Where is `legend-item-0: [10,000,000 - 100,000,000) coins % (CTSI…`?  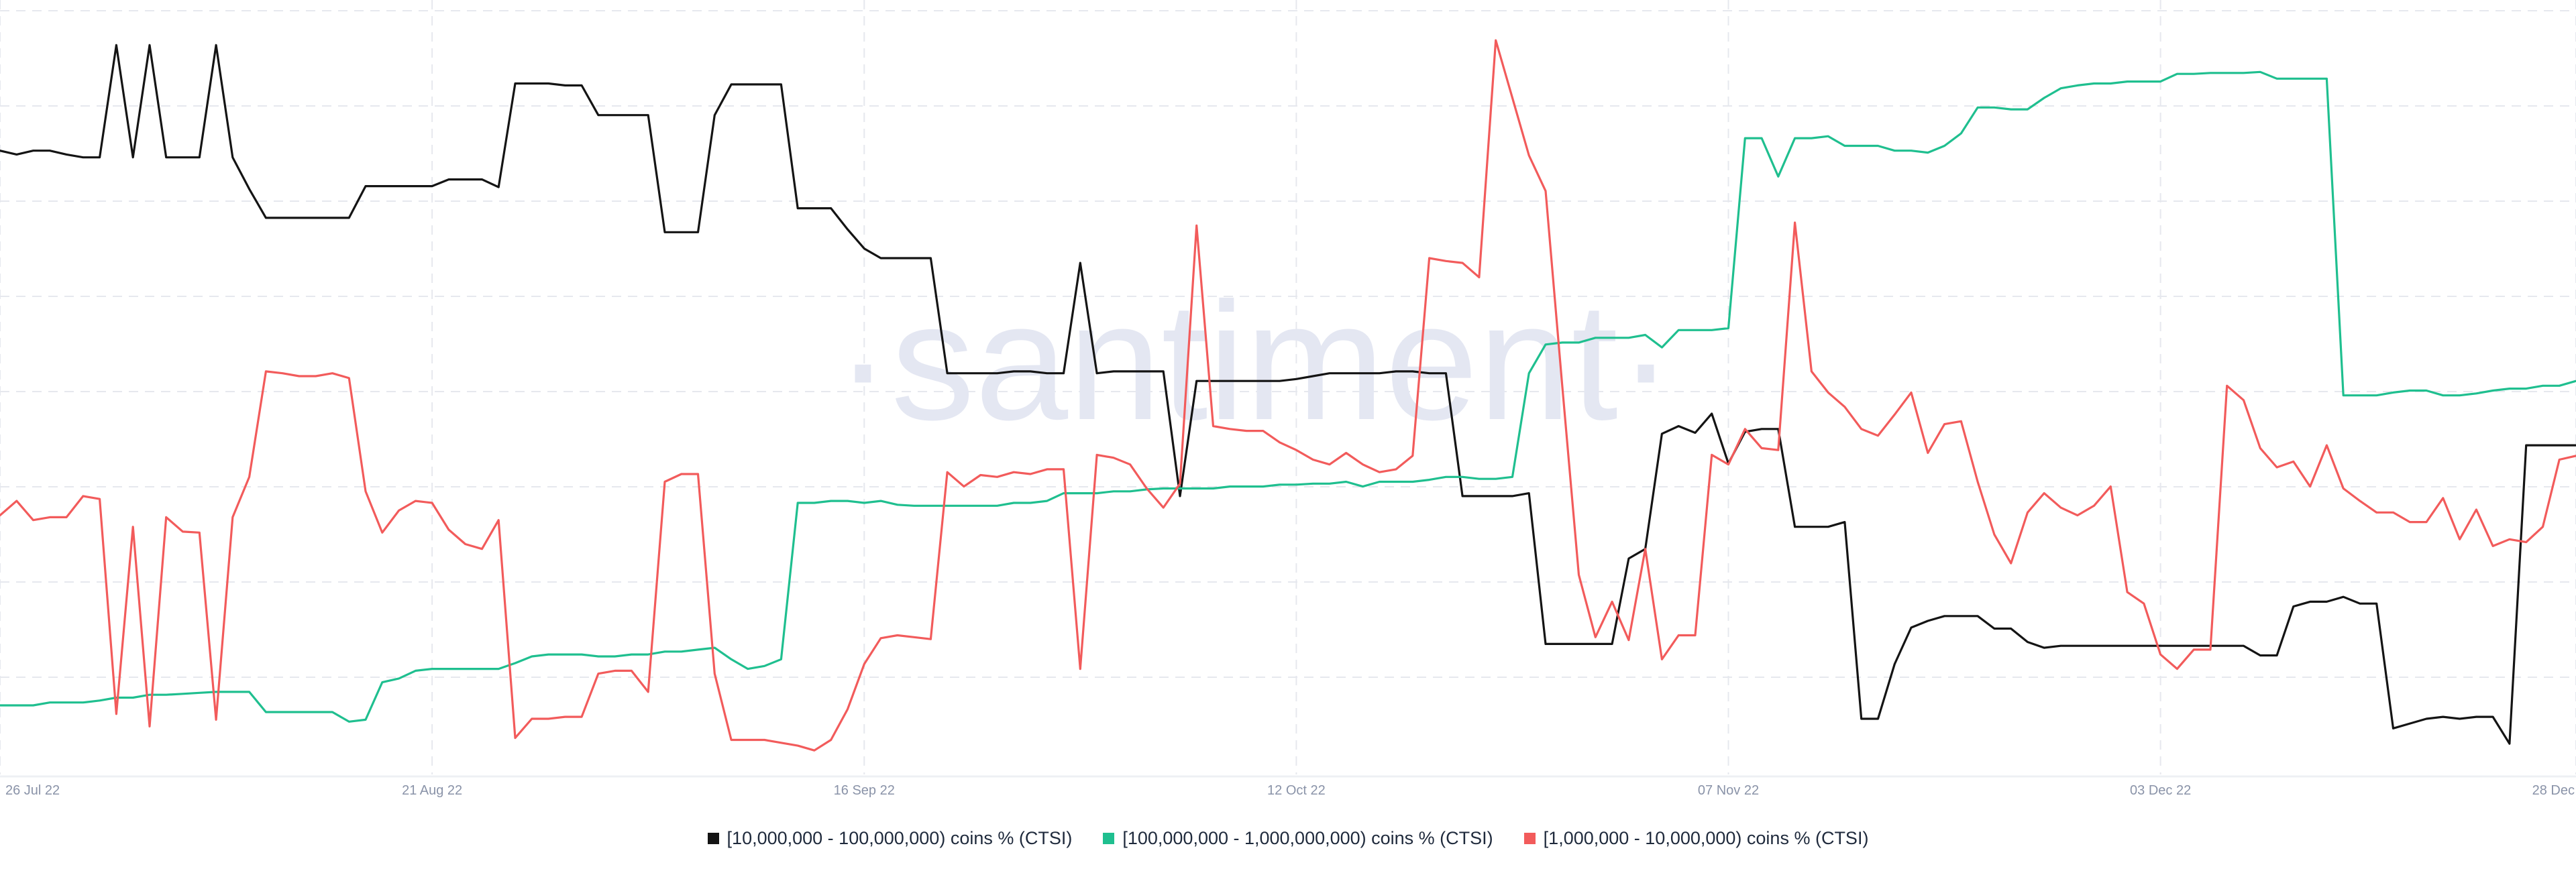 legend-item-0: [10,000,000 - 100,000,000) coins % (CTSI… is located at coordinates (890, 838).